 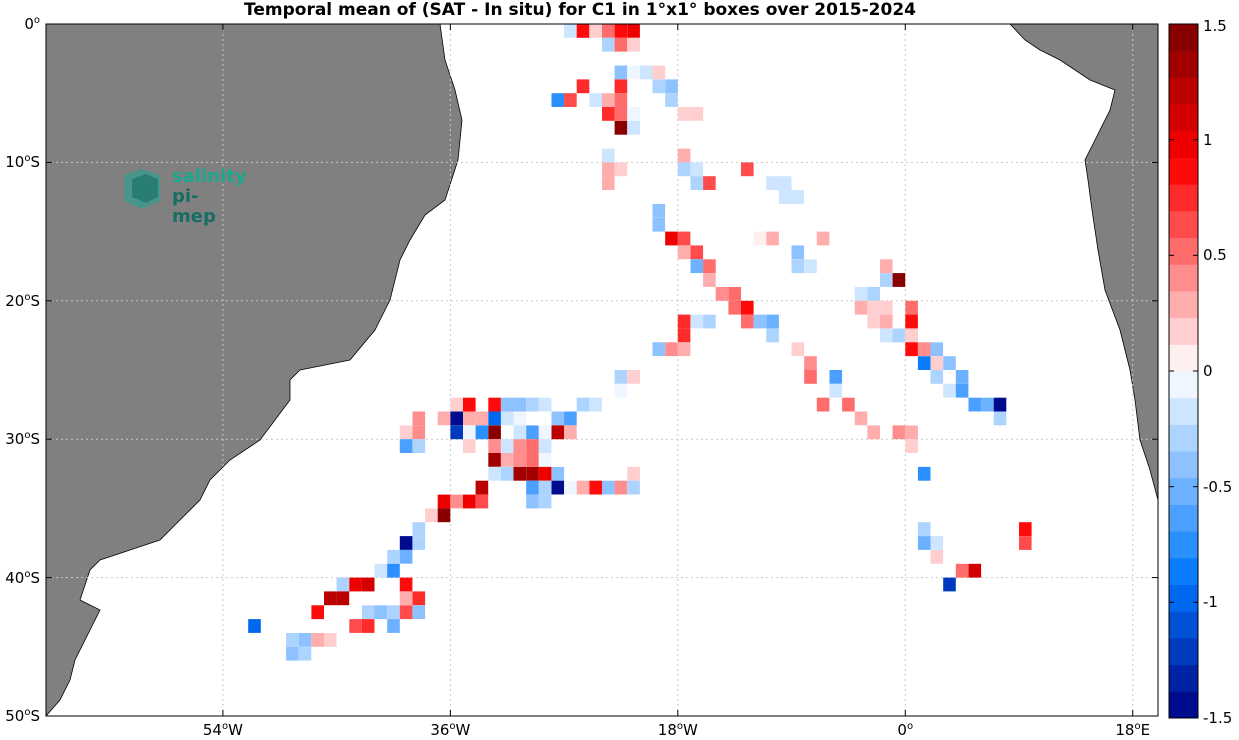 I want to click on logo-text-salinity: salinity, so click(x=209, y=176).